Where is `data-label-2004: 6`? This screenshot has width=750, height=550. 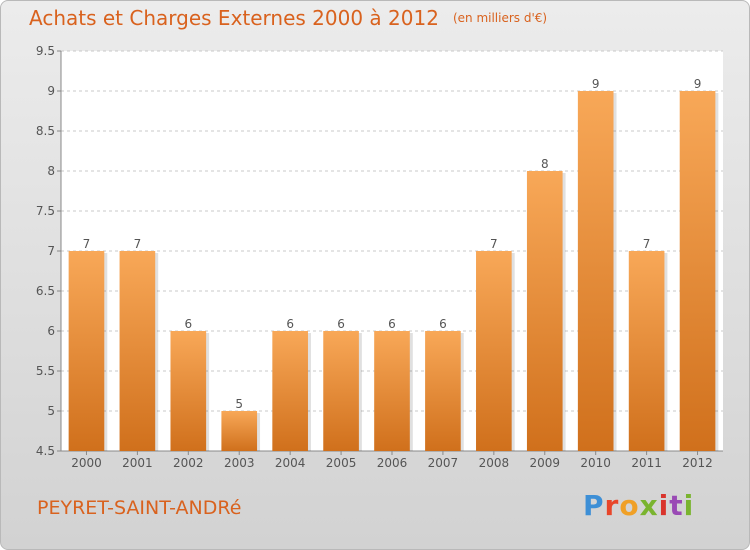 data-label-2004: 6 is located at coordinates (290, 324).